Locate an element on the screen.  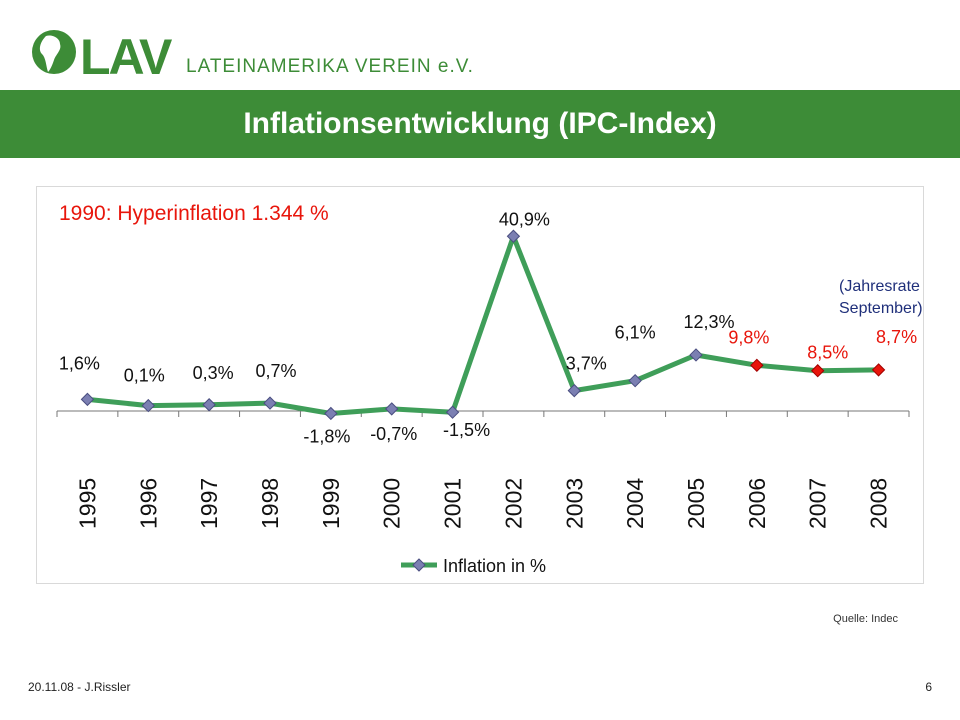
x-tick-label: 1995 is located at coordinates (87, 503).